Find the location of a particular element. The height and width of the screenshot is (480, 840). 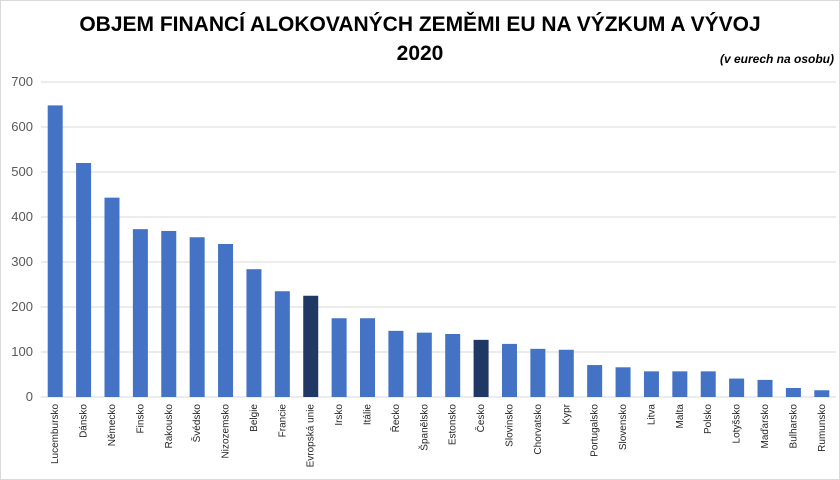

x-tick-label: Francie is located at coordinates (282, 421).